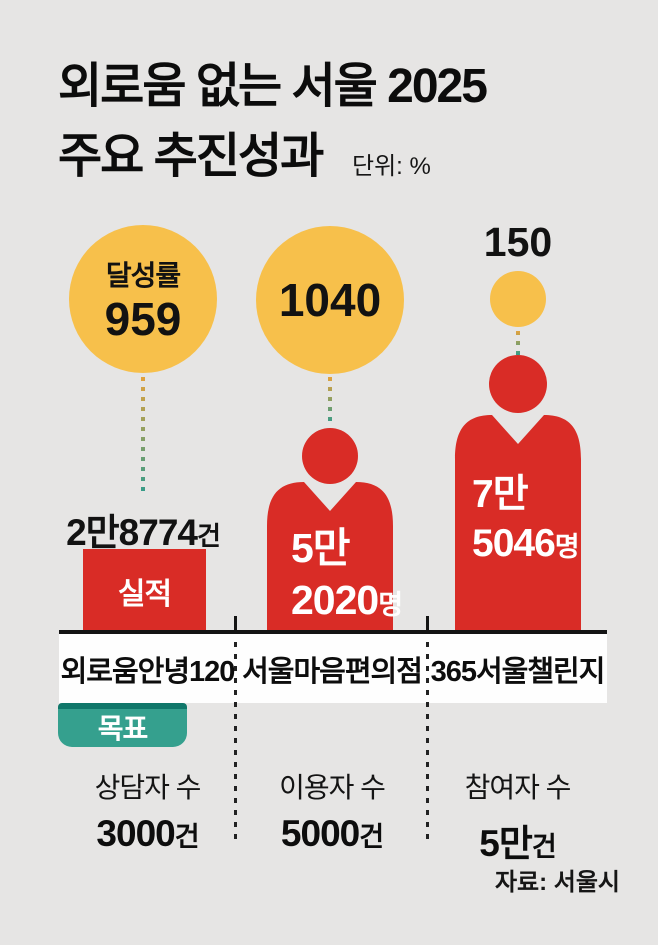 The height and width of the screenshot is (945, 658). I want to click on rate-balloon-1: 달성률 959, so click(143, 299).